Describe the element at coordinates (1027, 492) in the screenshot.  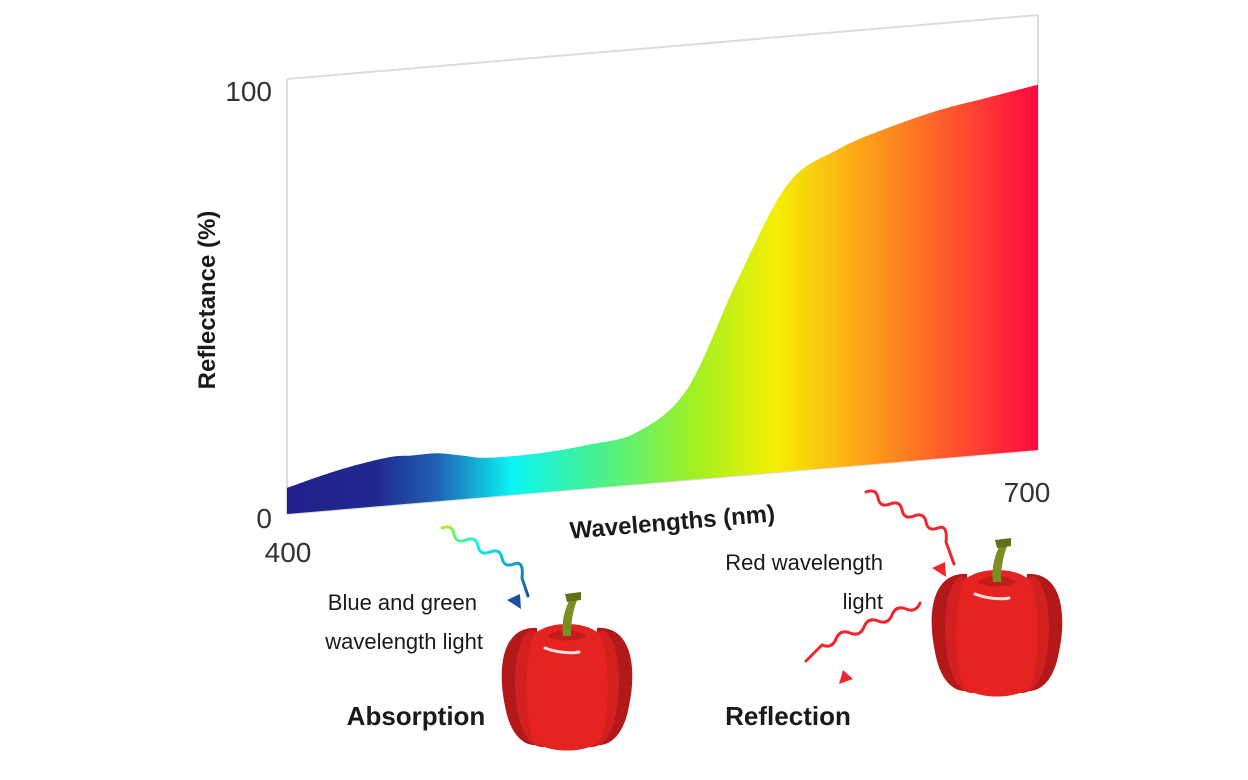
I see `x-tick-700: 700` at that location.